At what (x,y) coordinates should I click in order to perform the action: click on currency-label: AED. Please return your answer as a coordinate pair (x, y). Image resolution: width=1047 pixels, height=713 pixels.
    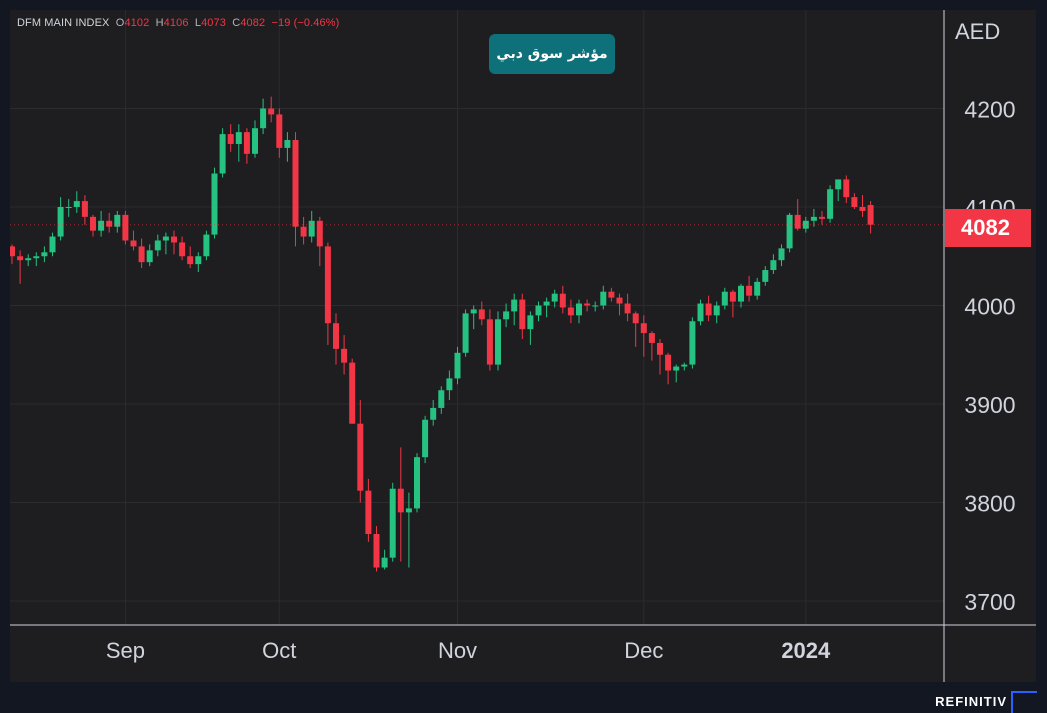
    Looking at the image, I should click on (978, 31).